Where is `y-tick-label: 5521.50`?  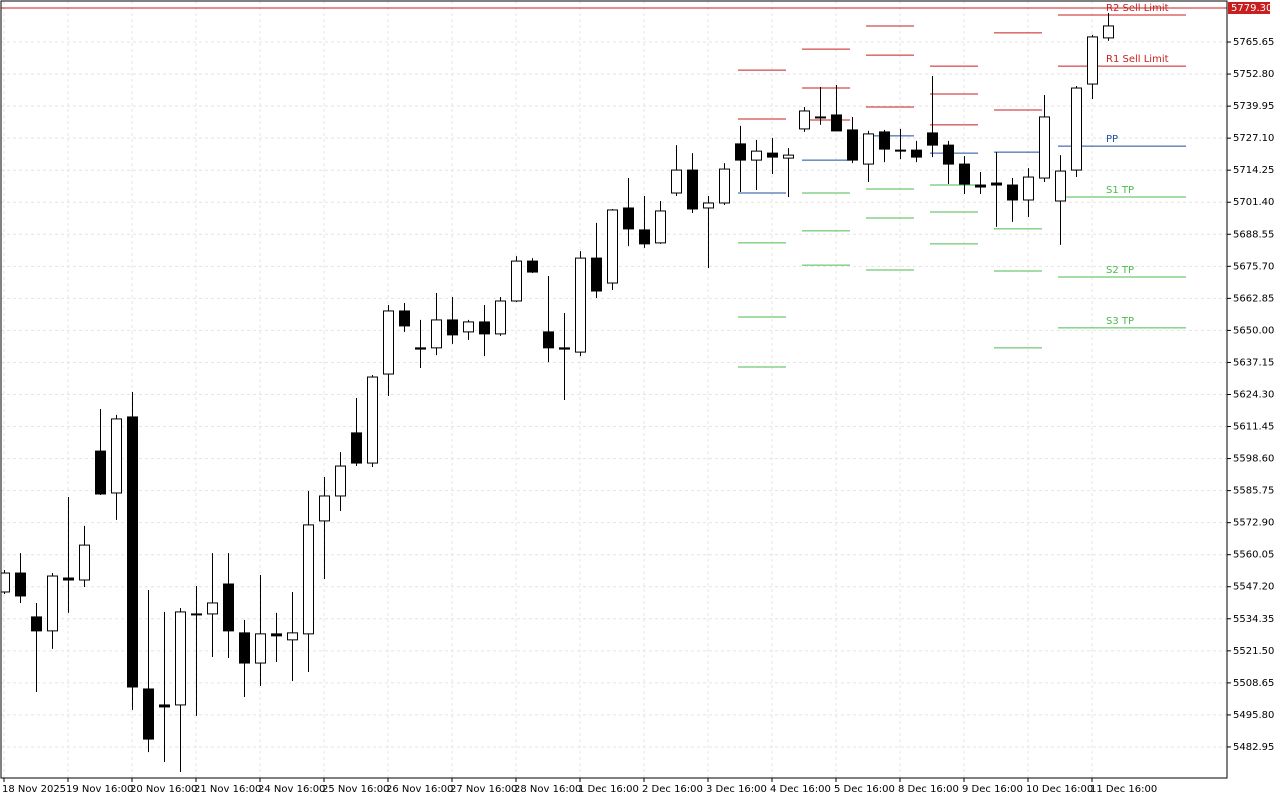 y-tick-label: 5521.50 is located at coordinates (1253, 651).